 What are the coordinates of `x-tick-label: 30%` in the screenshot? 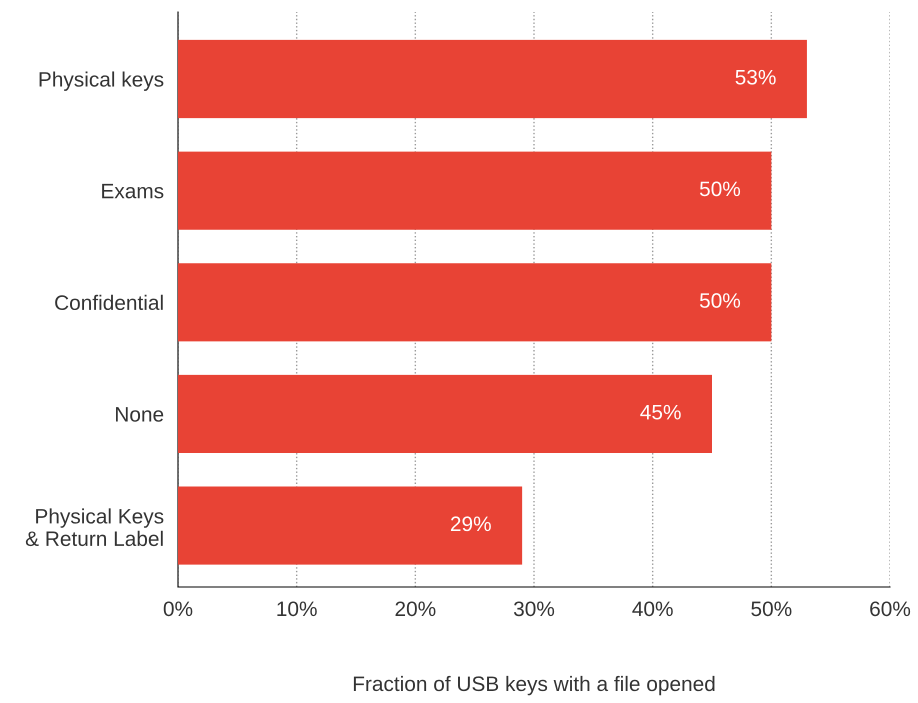 It's located at (534, 608).